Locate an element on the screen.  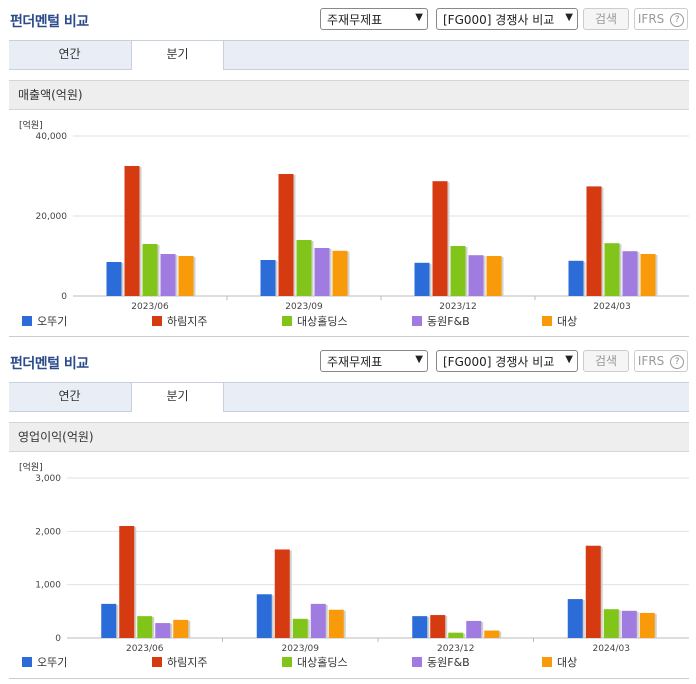
divider is located at coordinates (349, 336).